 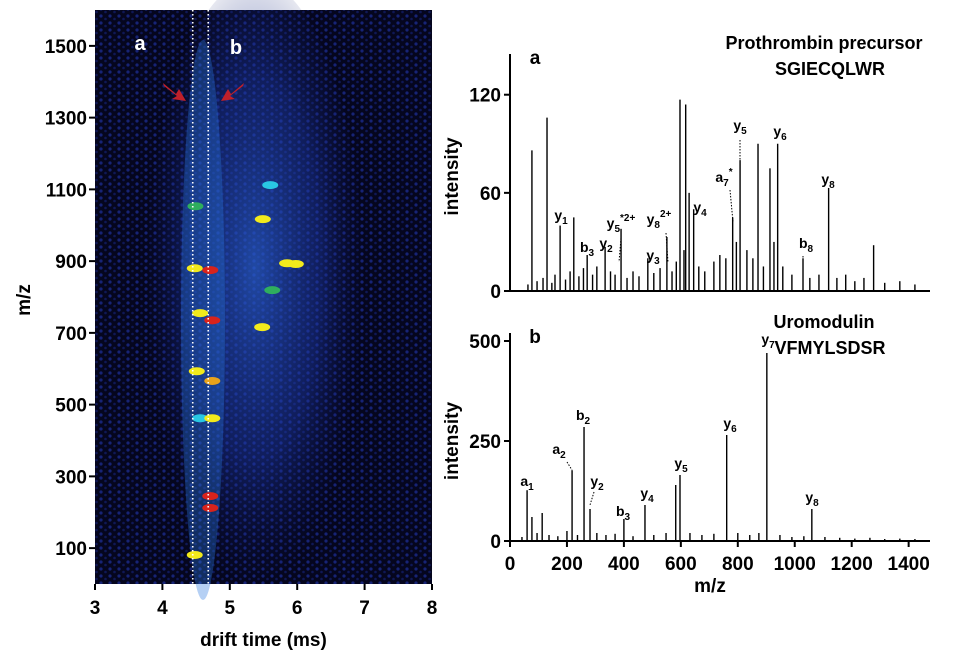 I want to click on y-tick-label: 700, so click(x=71, y=334).